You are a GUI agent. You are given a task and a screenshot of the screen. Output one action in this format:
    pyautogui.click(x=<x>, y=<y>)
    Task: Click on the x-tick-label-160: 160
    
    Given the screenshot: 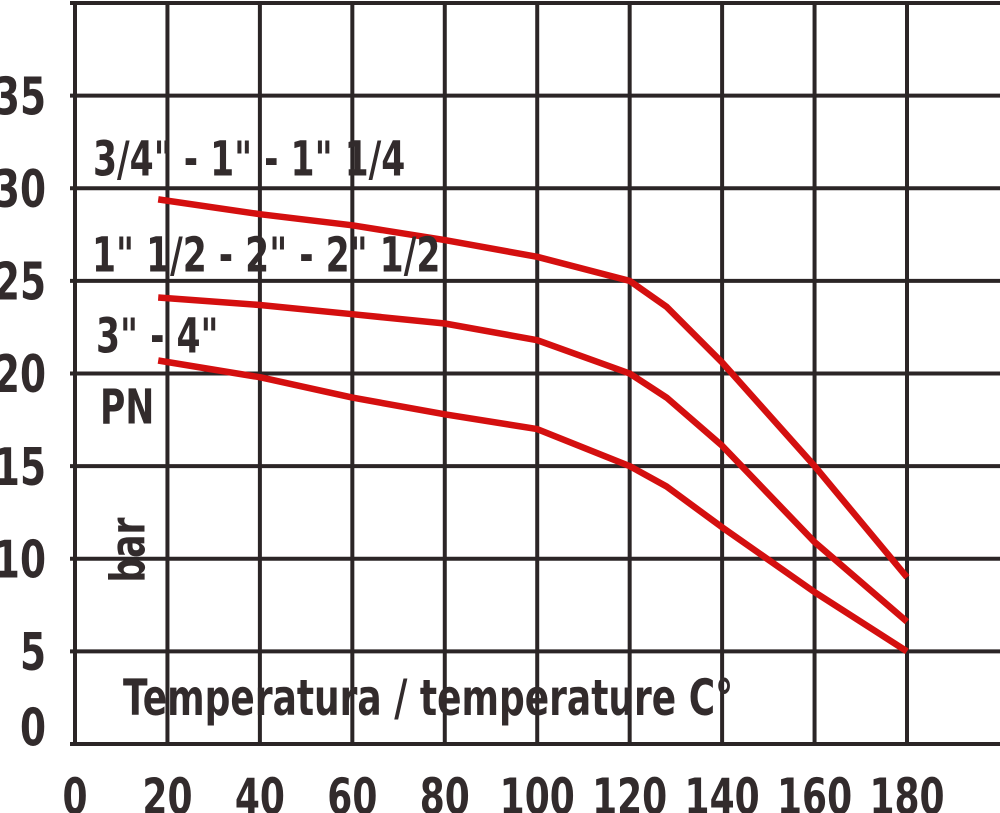 What is the action you would take?
    pyautogui.click(x=814, y=791)
    